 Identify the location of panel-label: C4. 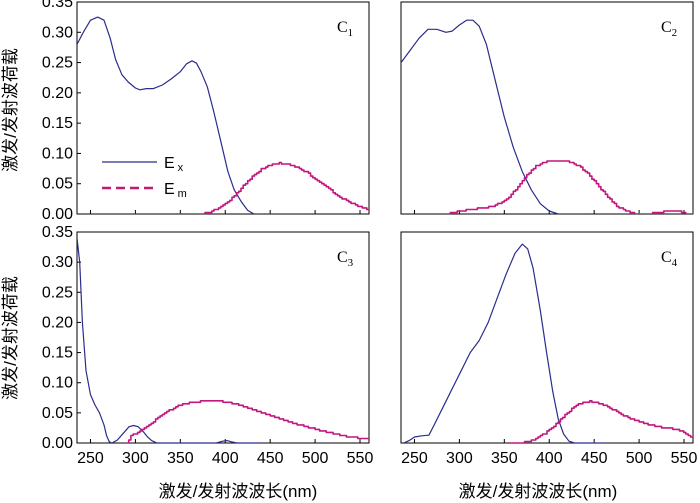
(669, 259).